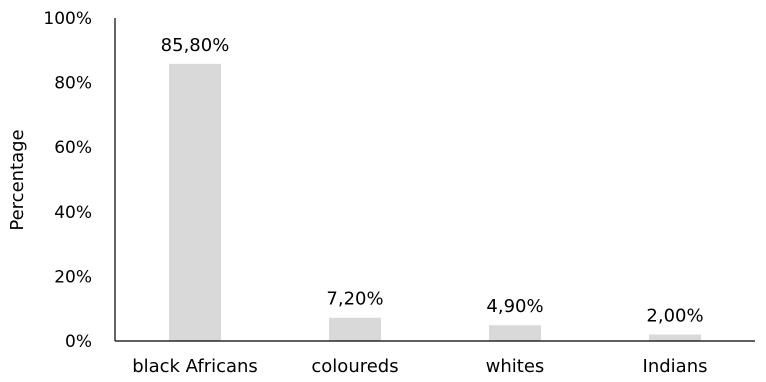  What do you see at coordinates (674, 316) in the screenshot?
I see `data-label: 2,00%` at bounding box center [674, 316].